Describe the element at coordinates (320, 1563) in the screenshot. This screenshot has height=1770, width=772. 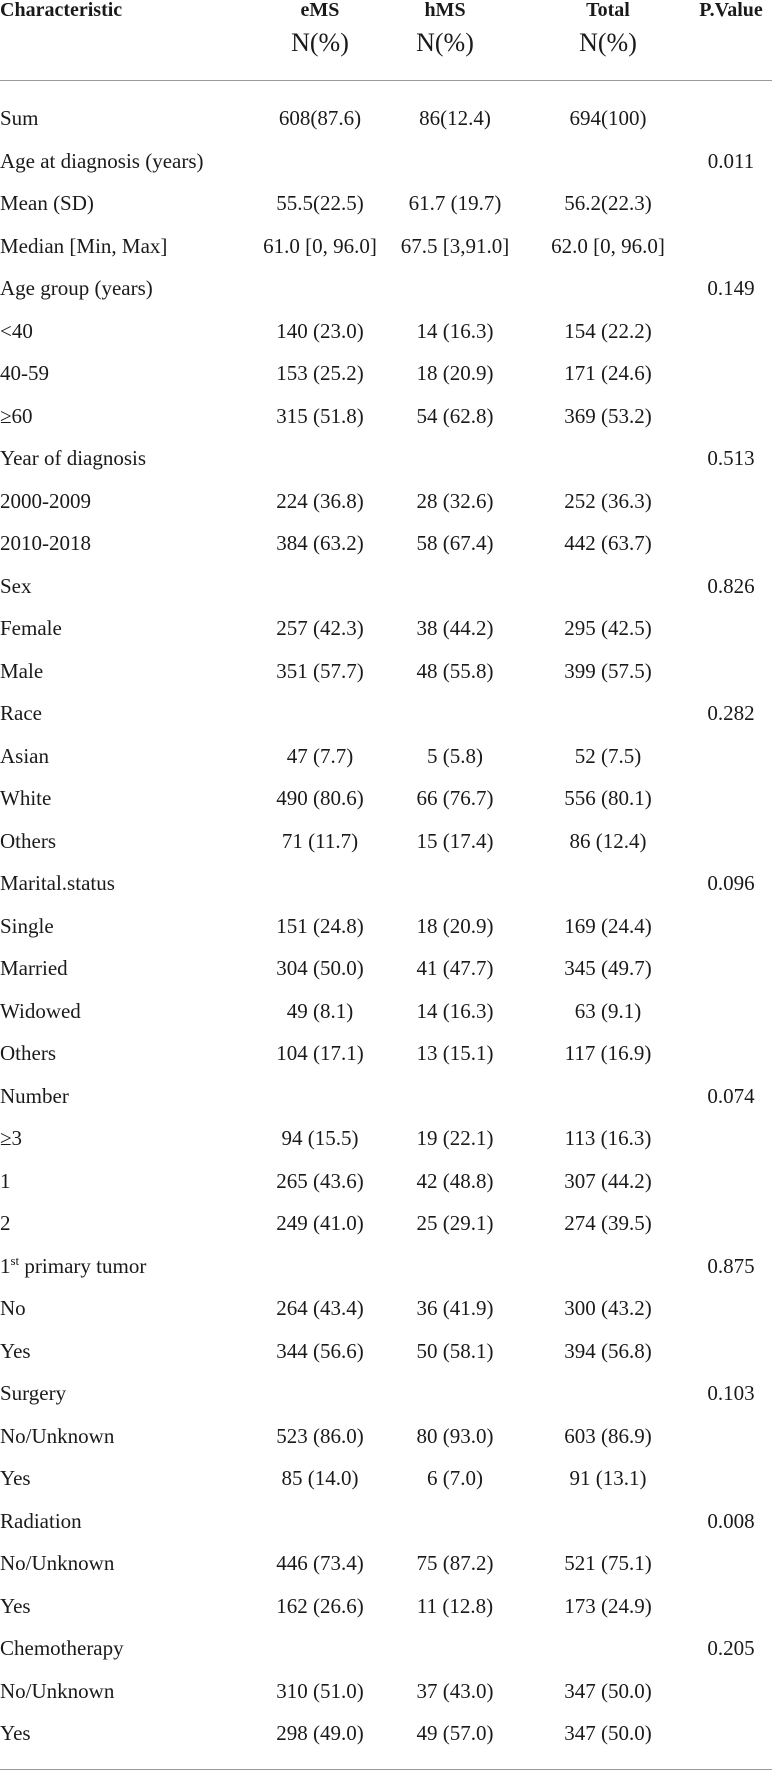
I see `cell-ems: 446 (73.4)` at that location.